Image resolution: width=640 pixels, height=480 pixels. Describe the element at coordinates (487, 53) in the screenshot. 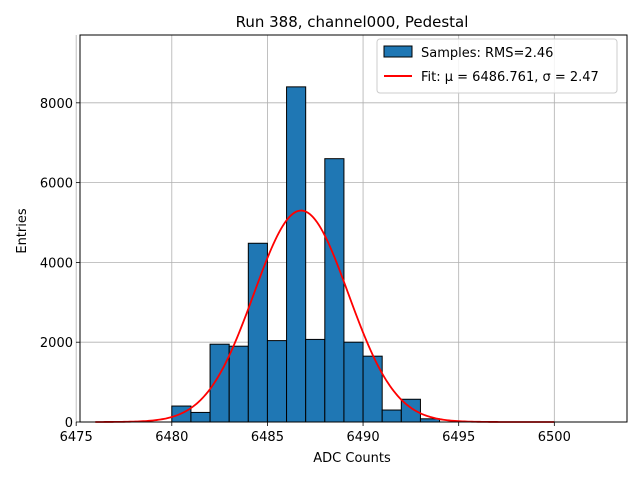

I see `legend-histogram-label: Samples: RMS=2.46` at that location.